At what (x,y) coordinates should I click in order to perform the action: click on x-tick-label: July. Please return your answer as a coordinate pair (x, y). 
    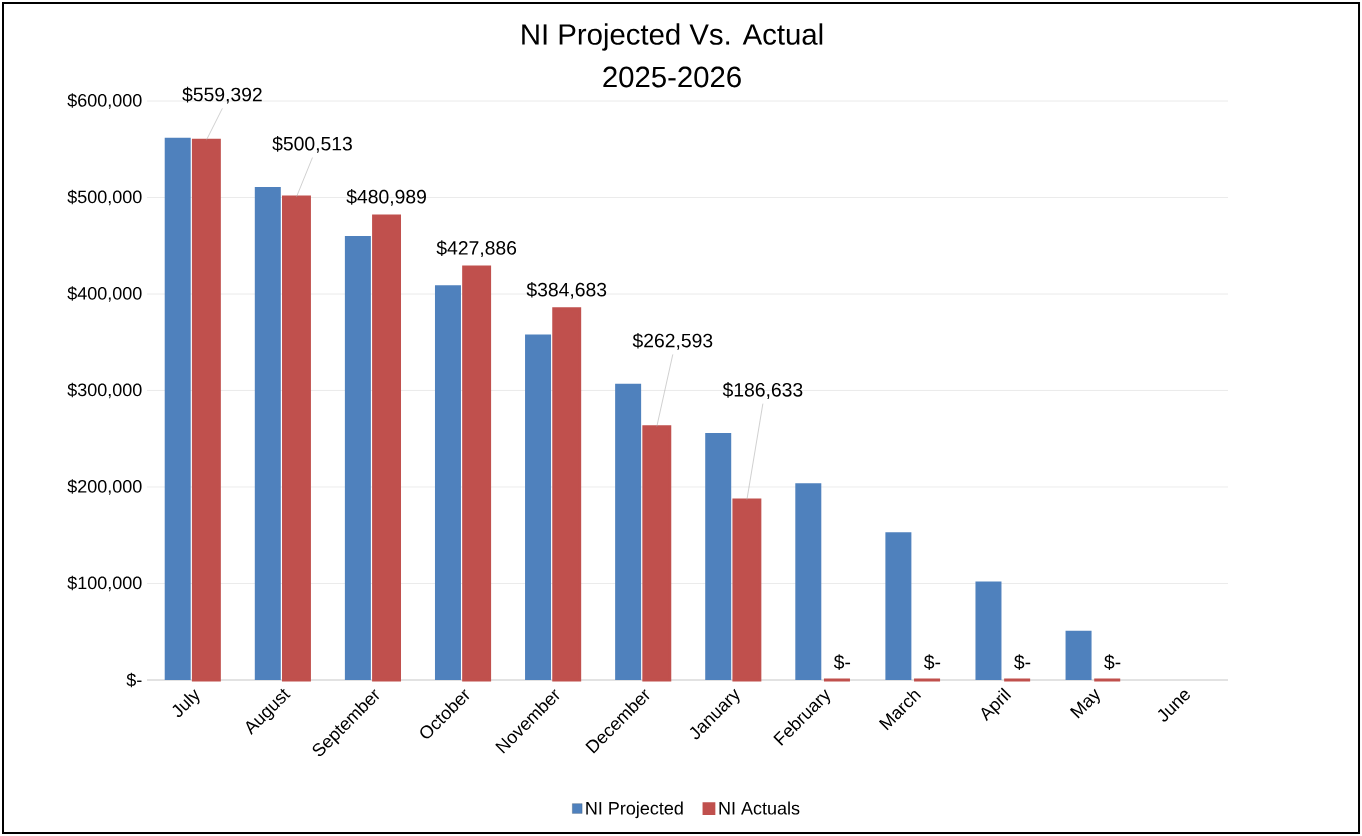
    Looking at the image, I should click on (186, 703).